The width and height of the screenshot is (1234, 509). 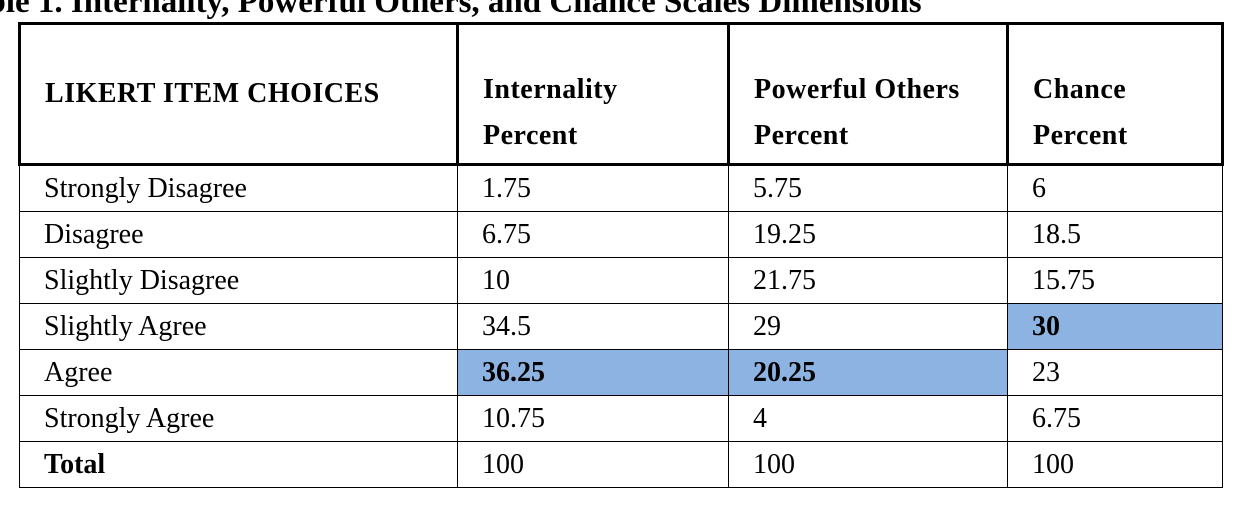 What do you see at coordinates (238, 188) in the screenshot?
I see `row-label: Strongly Disagree` at bounding box center [238, 188].